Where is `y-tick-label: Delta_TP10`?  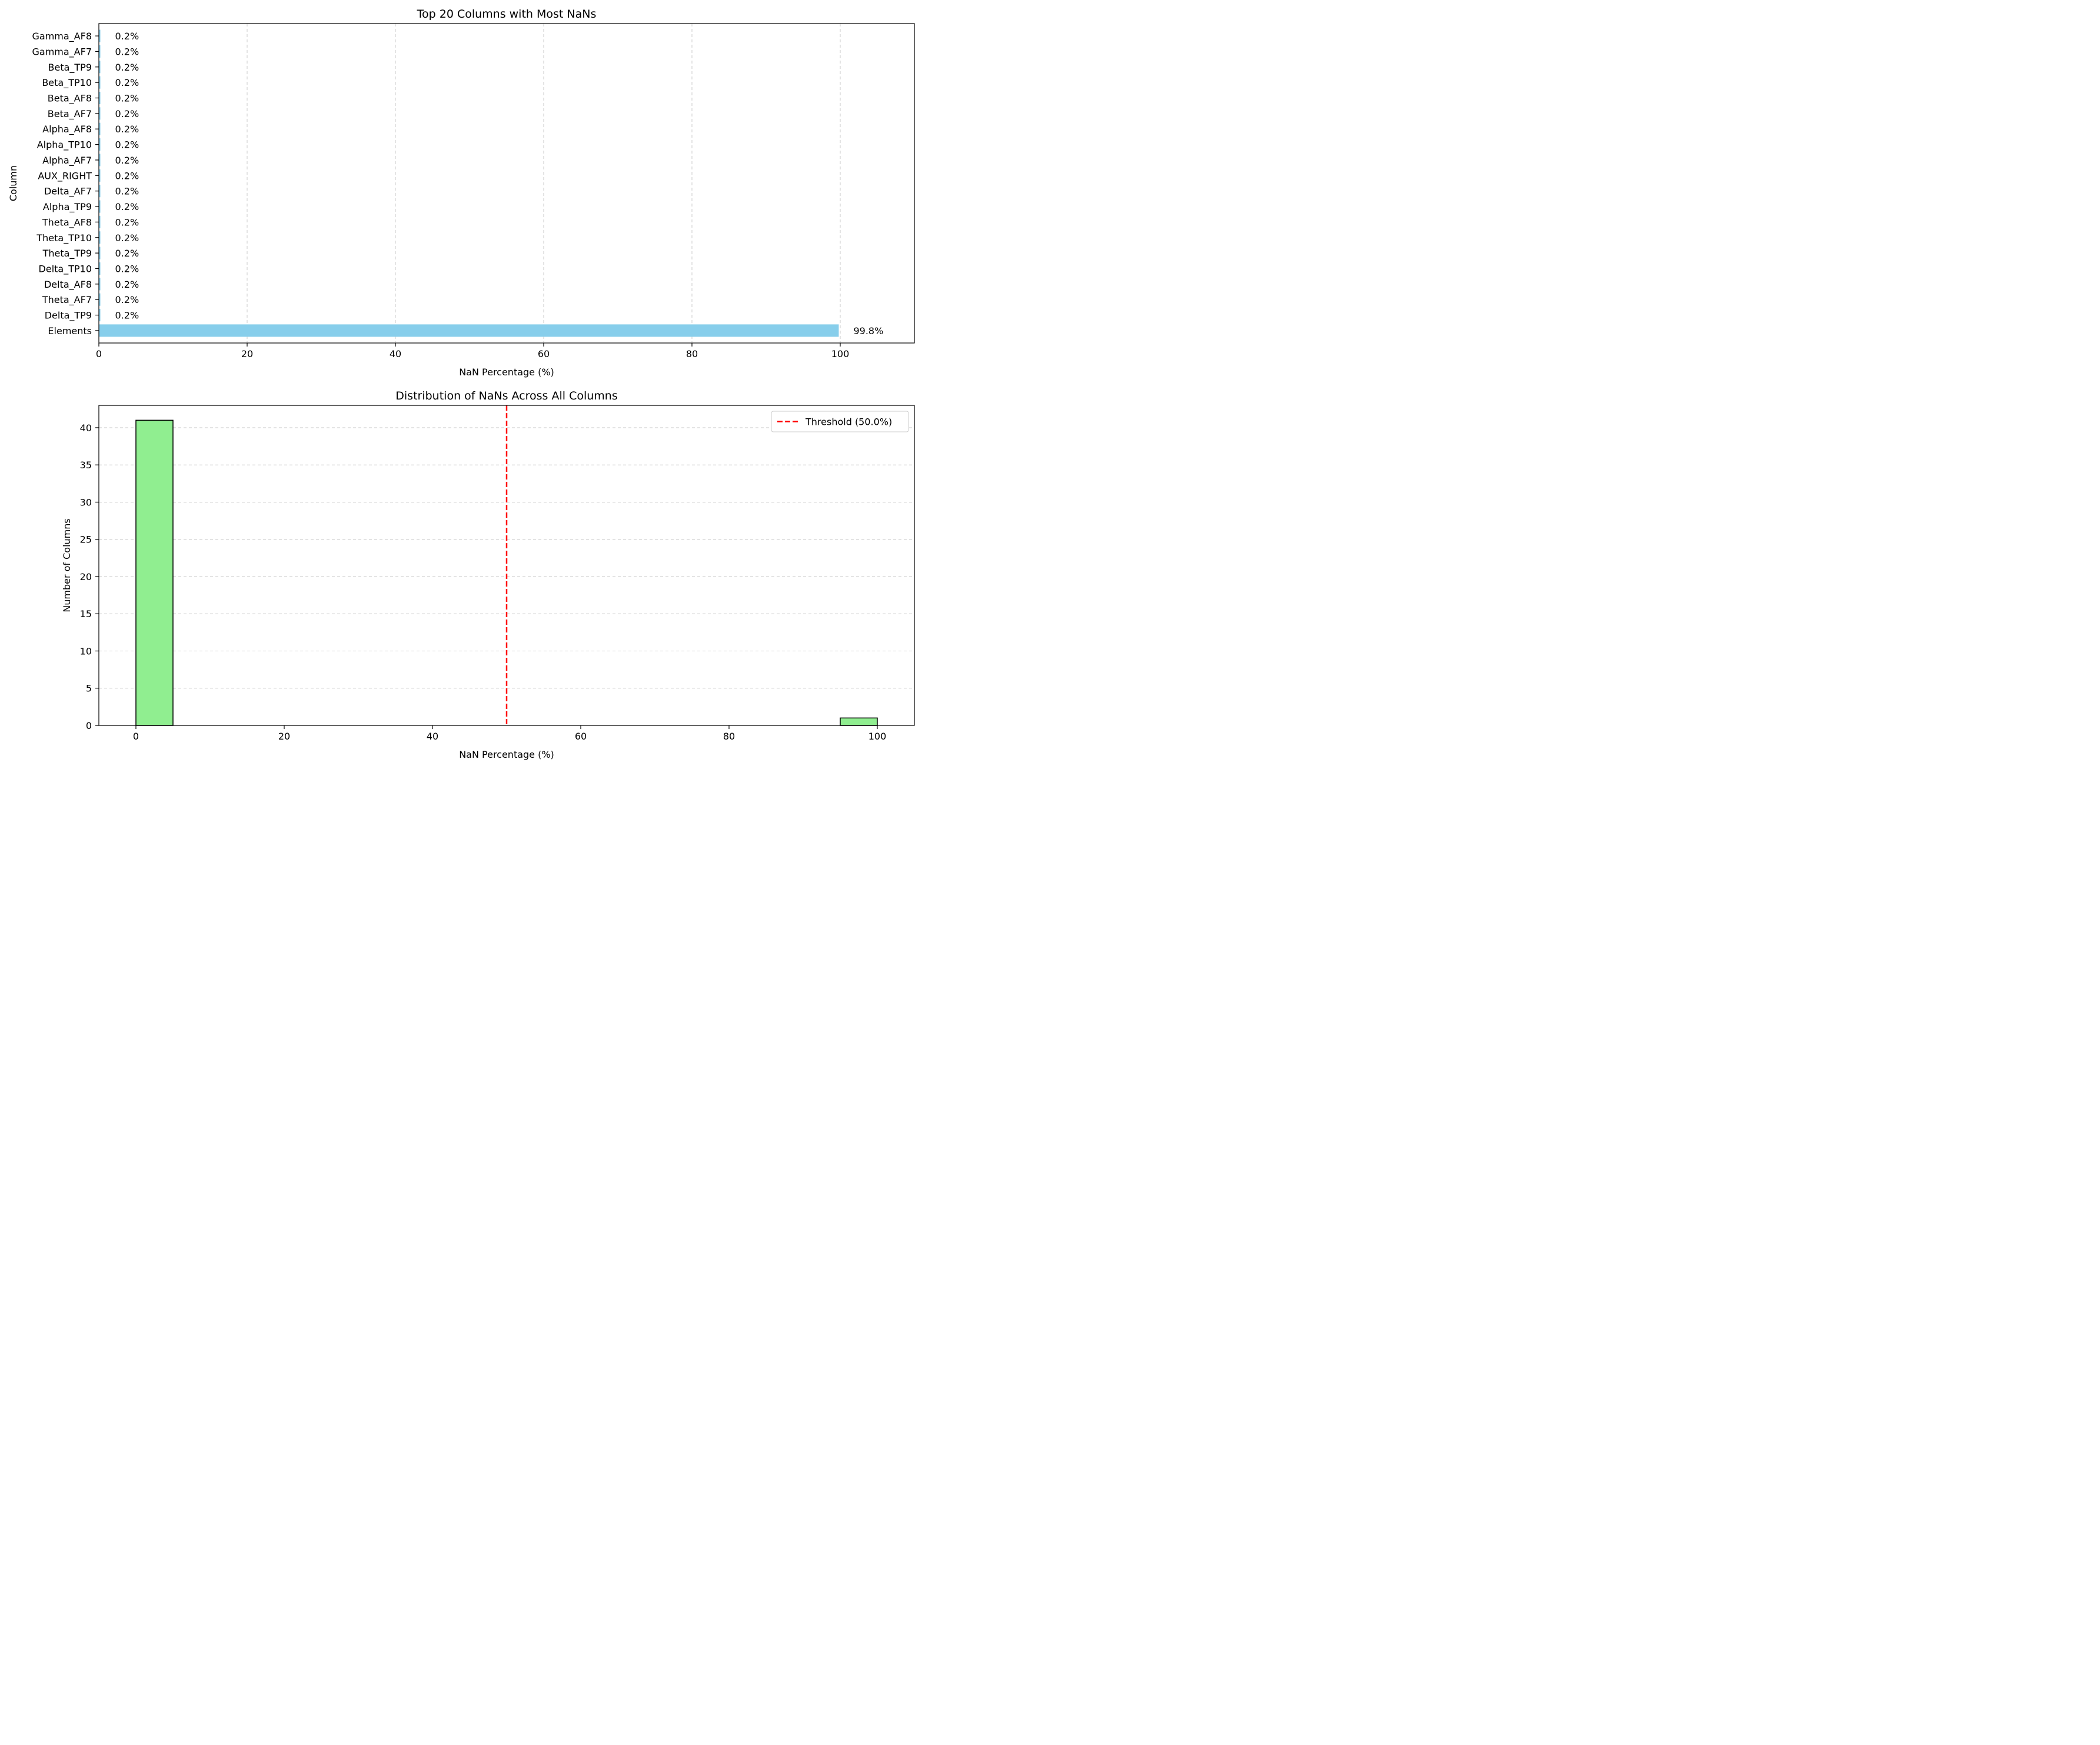 y-tick-label: Delta_TP10 is located at coordinates (65, 269).